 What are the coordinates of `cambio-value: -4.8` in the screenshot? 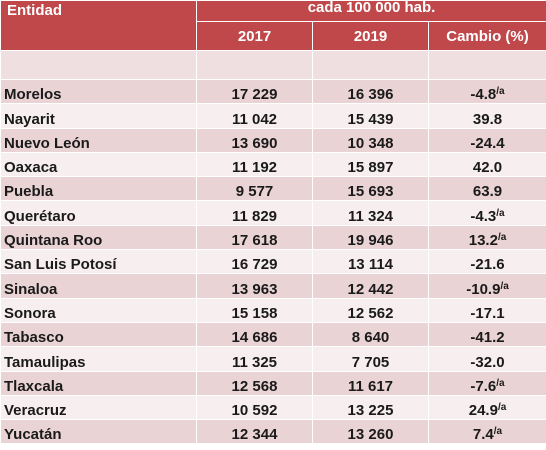 It's located at (483, 95).